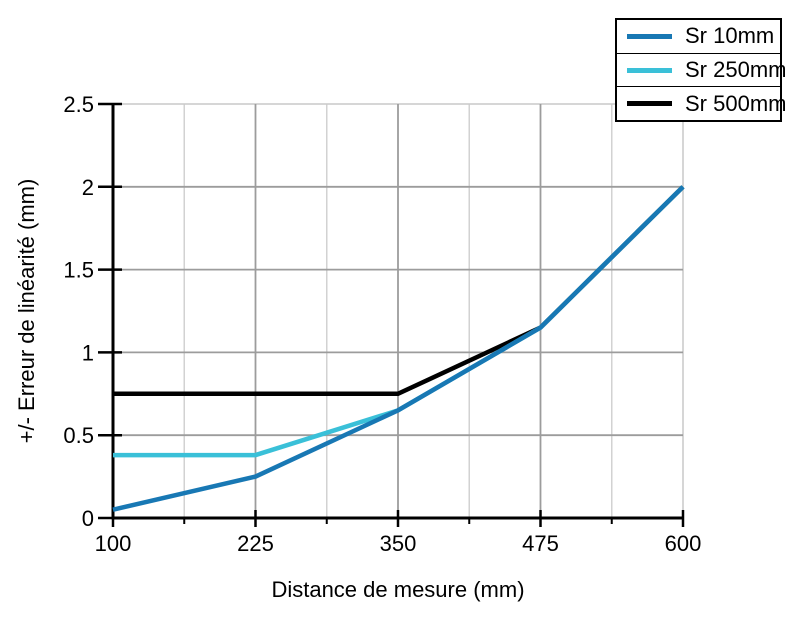 The image size is (800, 620). I want to click on y-tick-label: 2, so click(88, 187).